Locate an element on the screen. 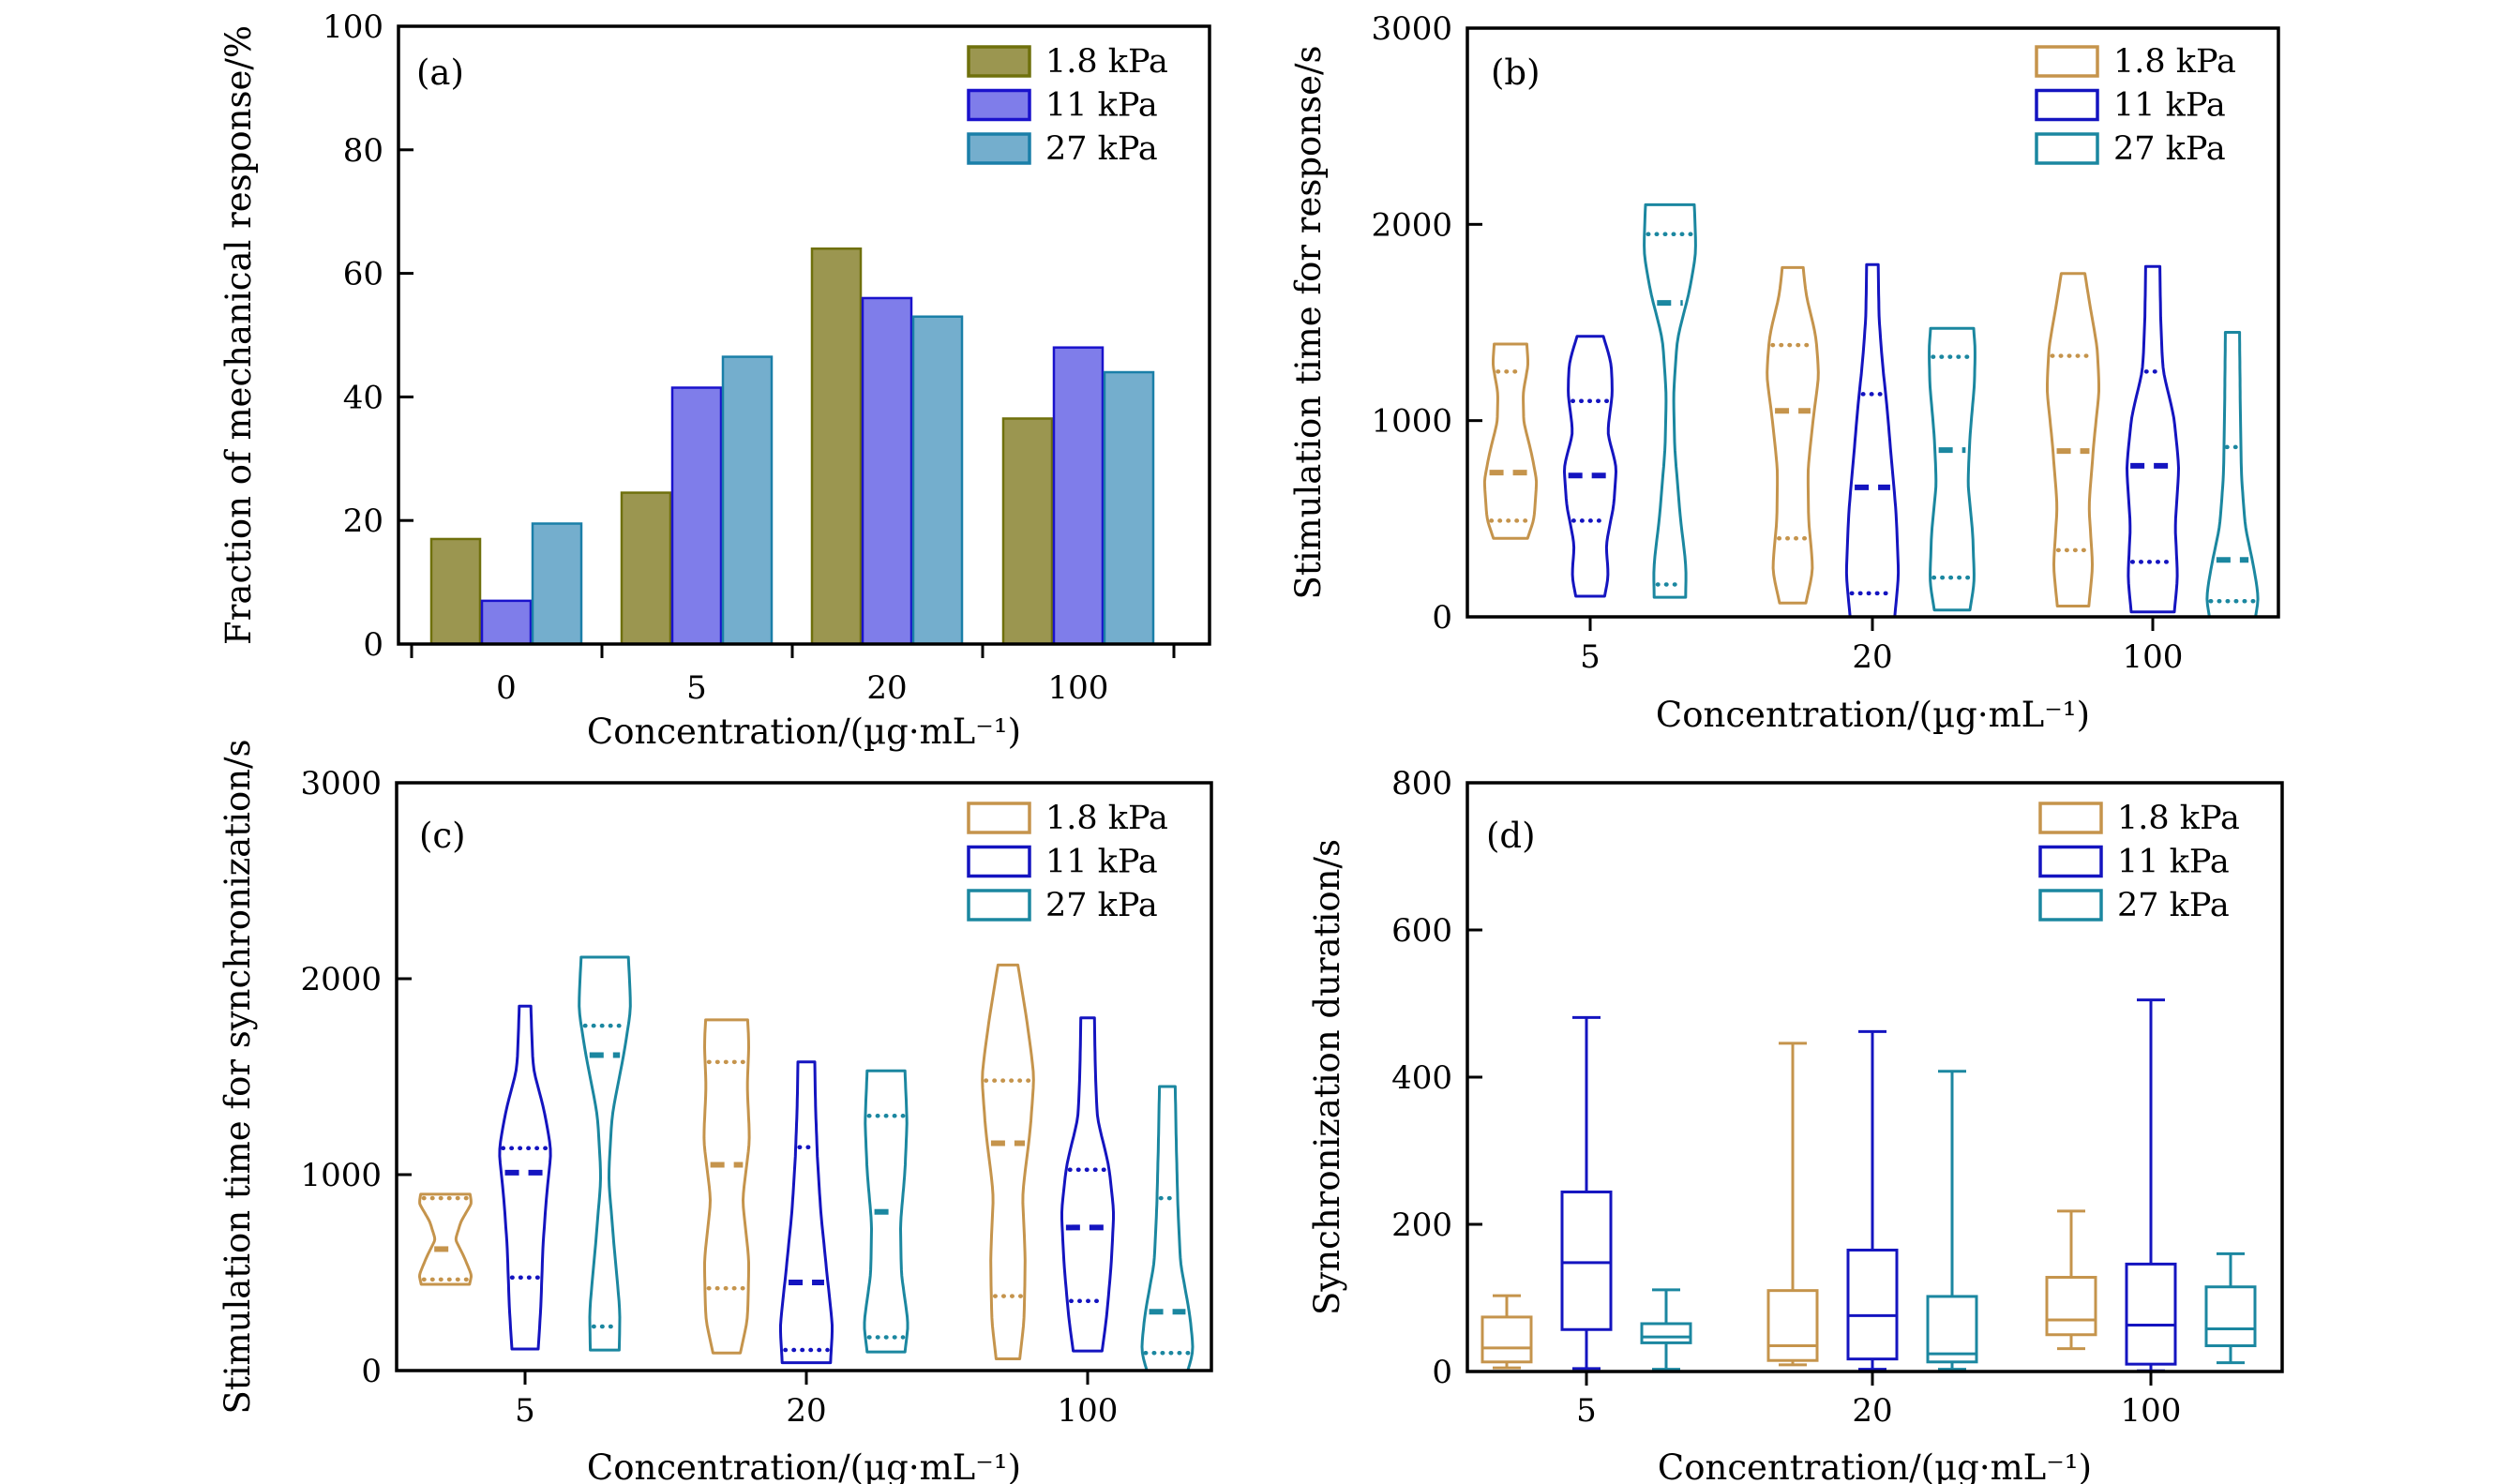  violin-b-20-11kPa is located at coordinates (1873, 440).